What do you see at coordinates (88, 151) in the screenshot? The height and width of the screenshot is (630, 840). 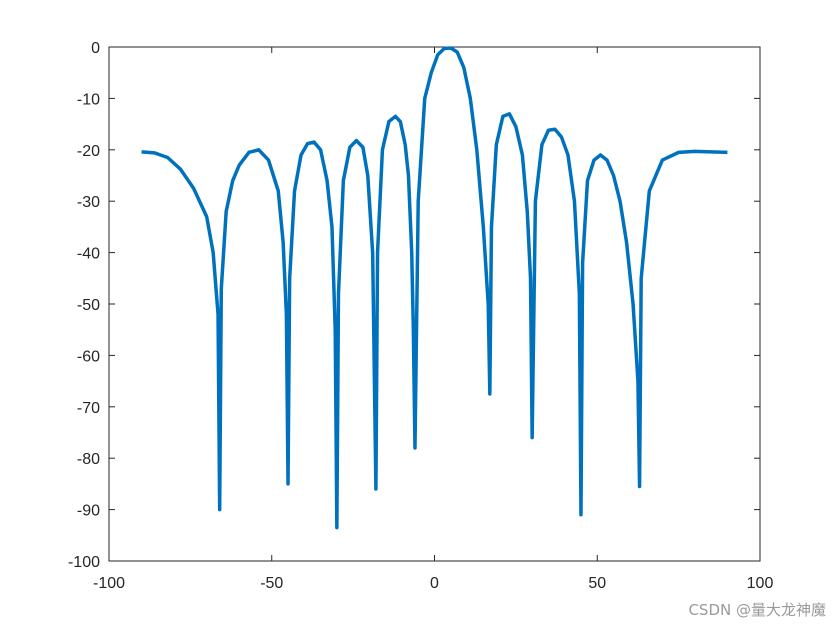 I see `y-tick-label: -20` at bounding box center [88, 151].